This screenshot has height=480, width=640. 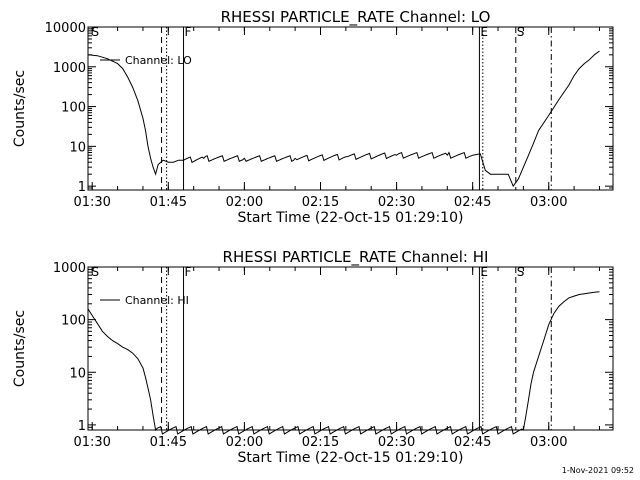 What do you see at coordinates (65, 28) in the screenshot?
I see `y-tick-label: 10000` at bounding box center [65, 28].